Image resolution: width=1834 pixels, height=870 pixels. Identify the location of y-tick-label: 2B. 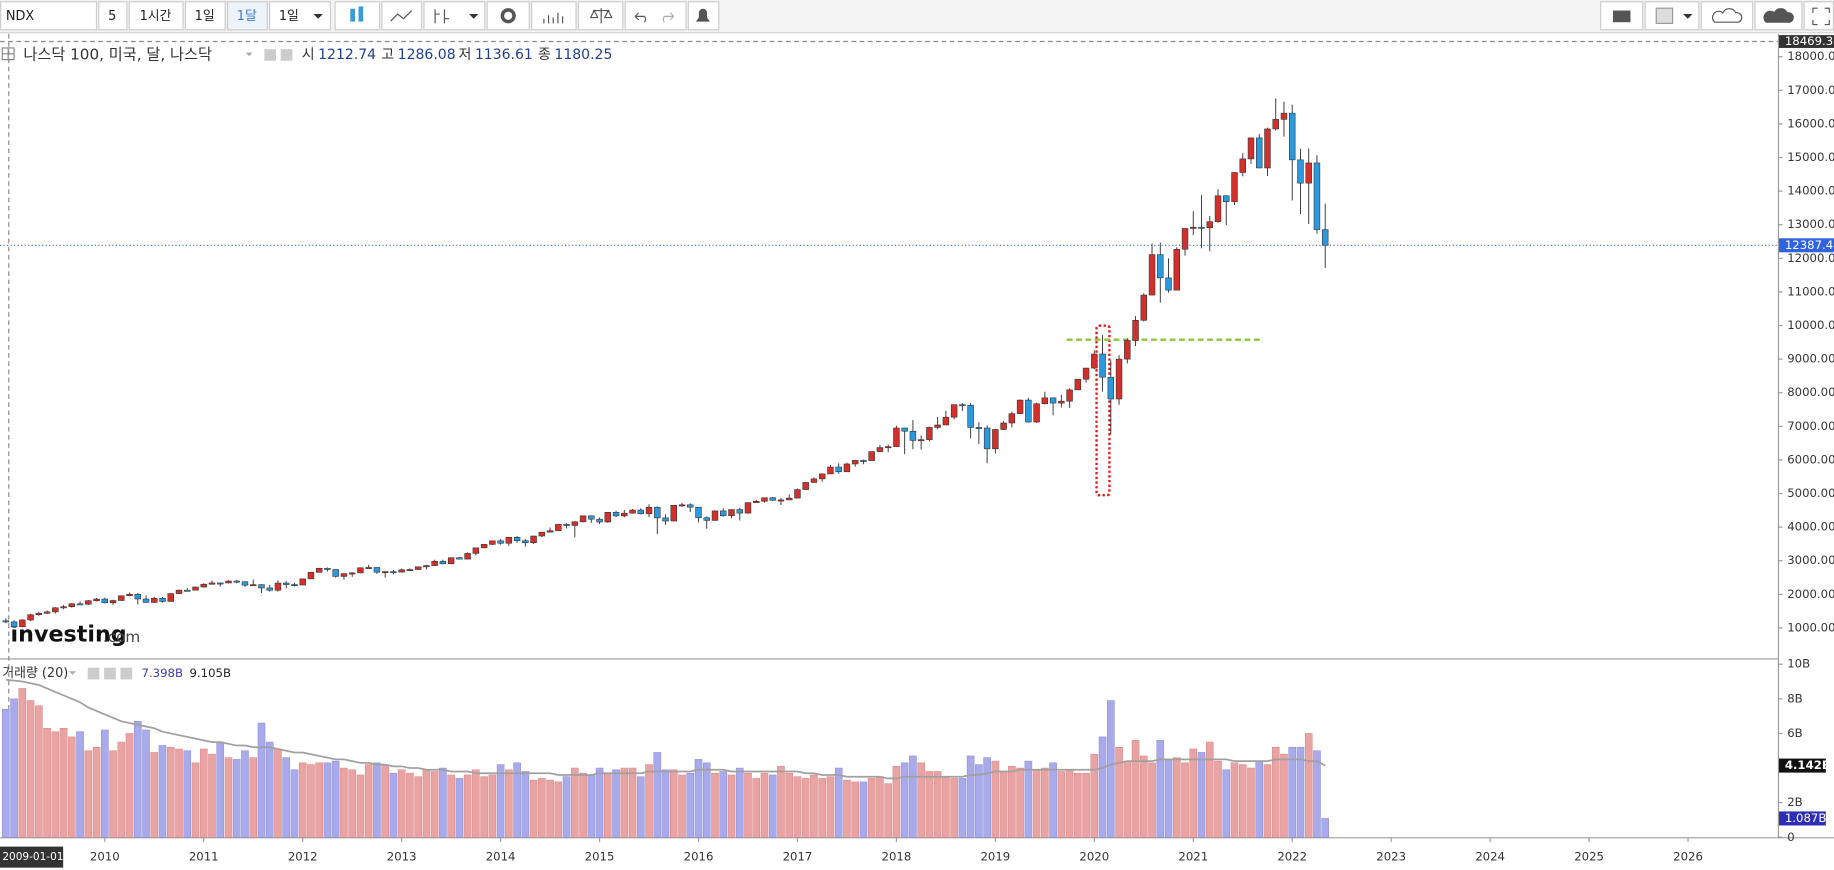
(1794, 802).